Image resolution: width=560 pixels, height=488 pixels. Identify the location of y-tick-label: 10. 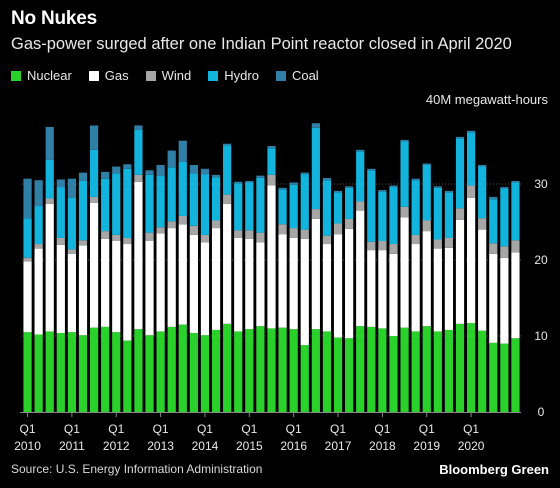
(541, 336).